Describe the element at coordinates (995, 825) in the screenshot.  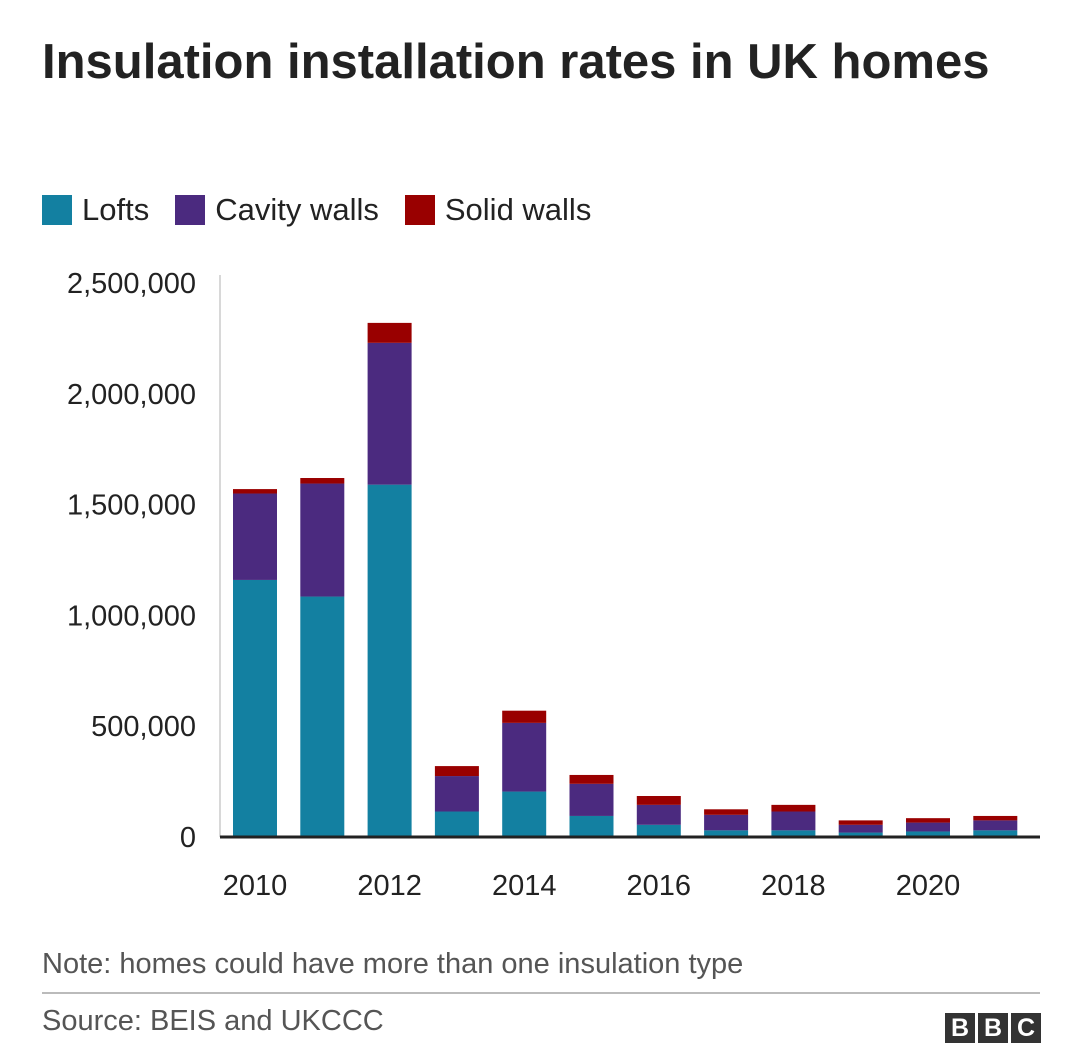
I see `bar-cavity-walls-2021` at that location.